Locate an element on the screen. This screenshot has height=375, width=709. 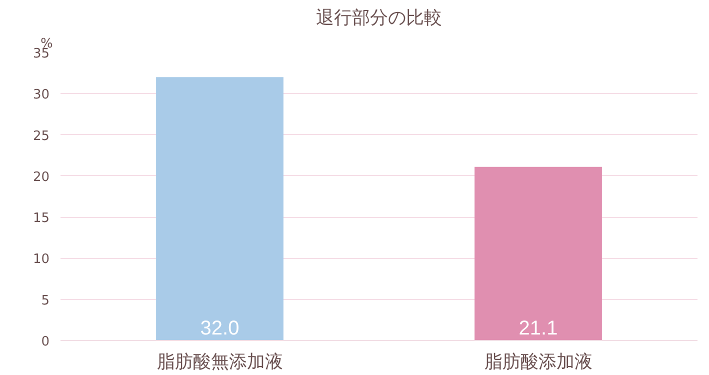
y-tick-label: 15 is located at coordinates (41, 218).